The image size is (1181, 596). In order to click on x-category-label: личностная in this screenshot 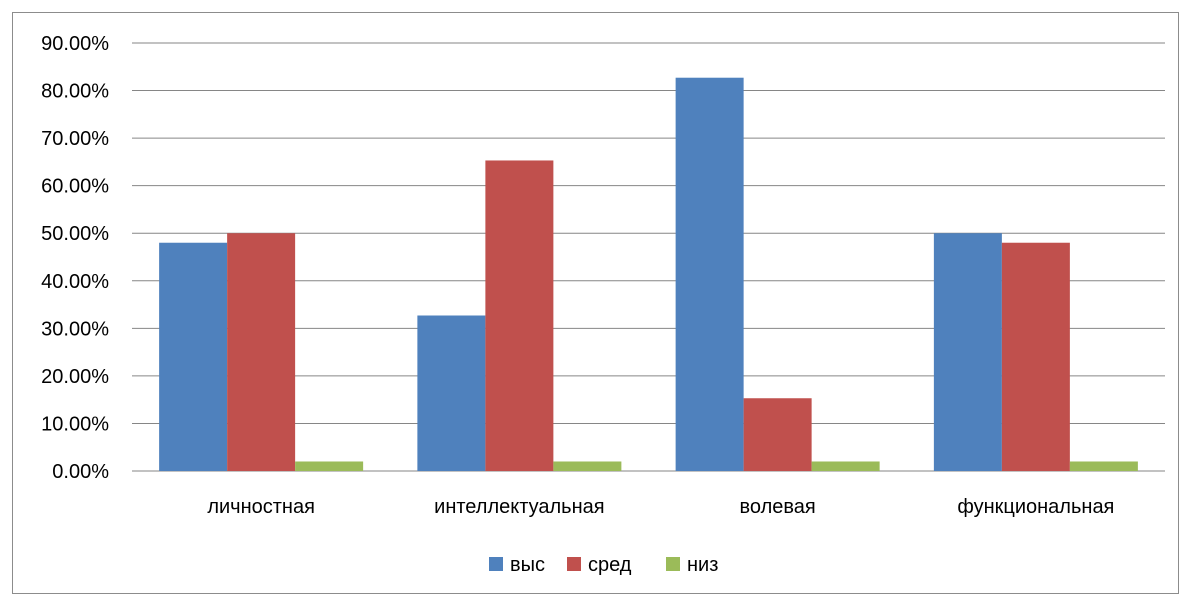, I will do `click(261, 507)`.